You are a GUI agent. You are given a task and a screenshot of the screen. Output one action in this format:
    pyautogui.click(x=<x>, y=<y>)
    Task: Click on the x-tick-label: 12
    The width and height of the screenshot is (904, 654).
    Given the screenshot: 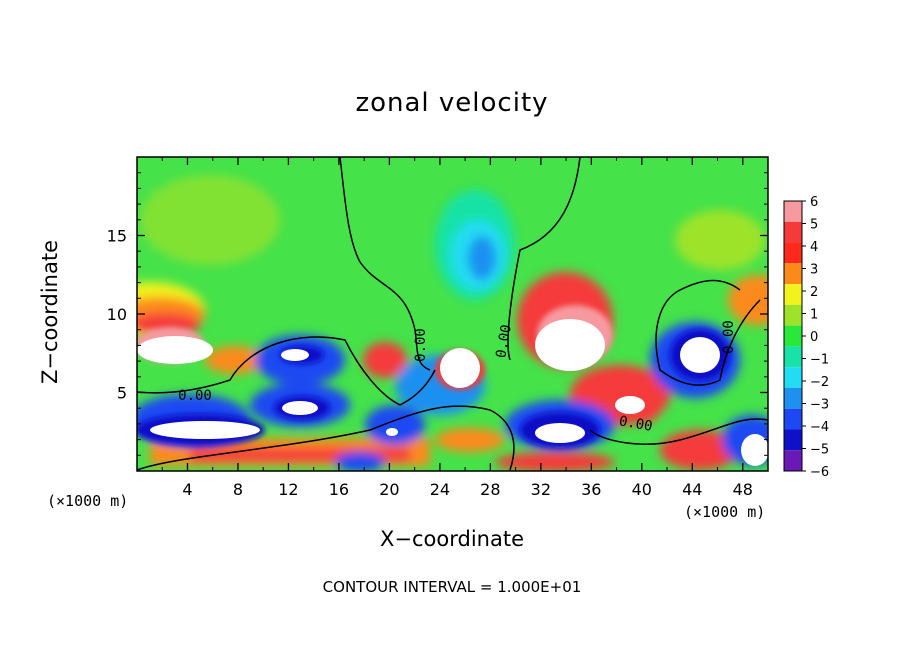 What is the action you would take?
    pyautogui.click(x=288, y=489)
    